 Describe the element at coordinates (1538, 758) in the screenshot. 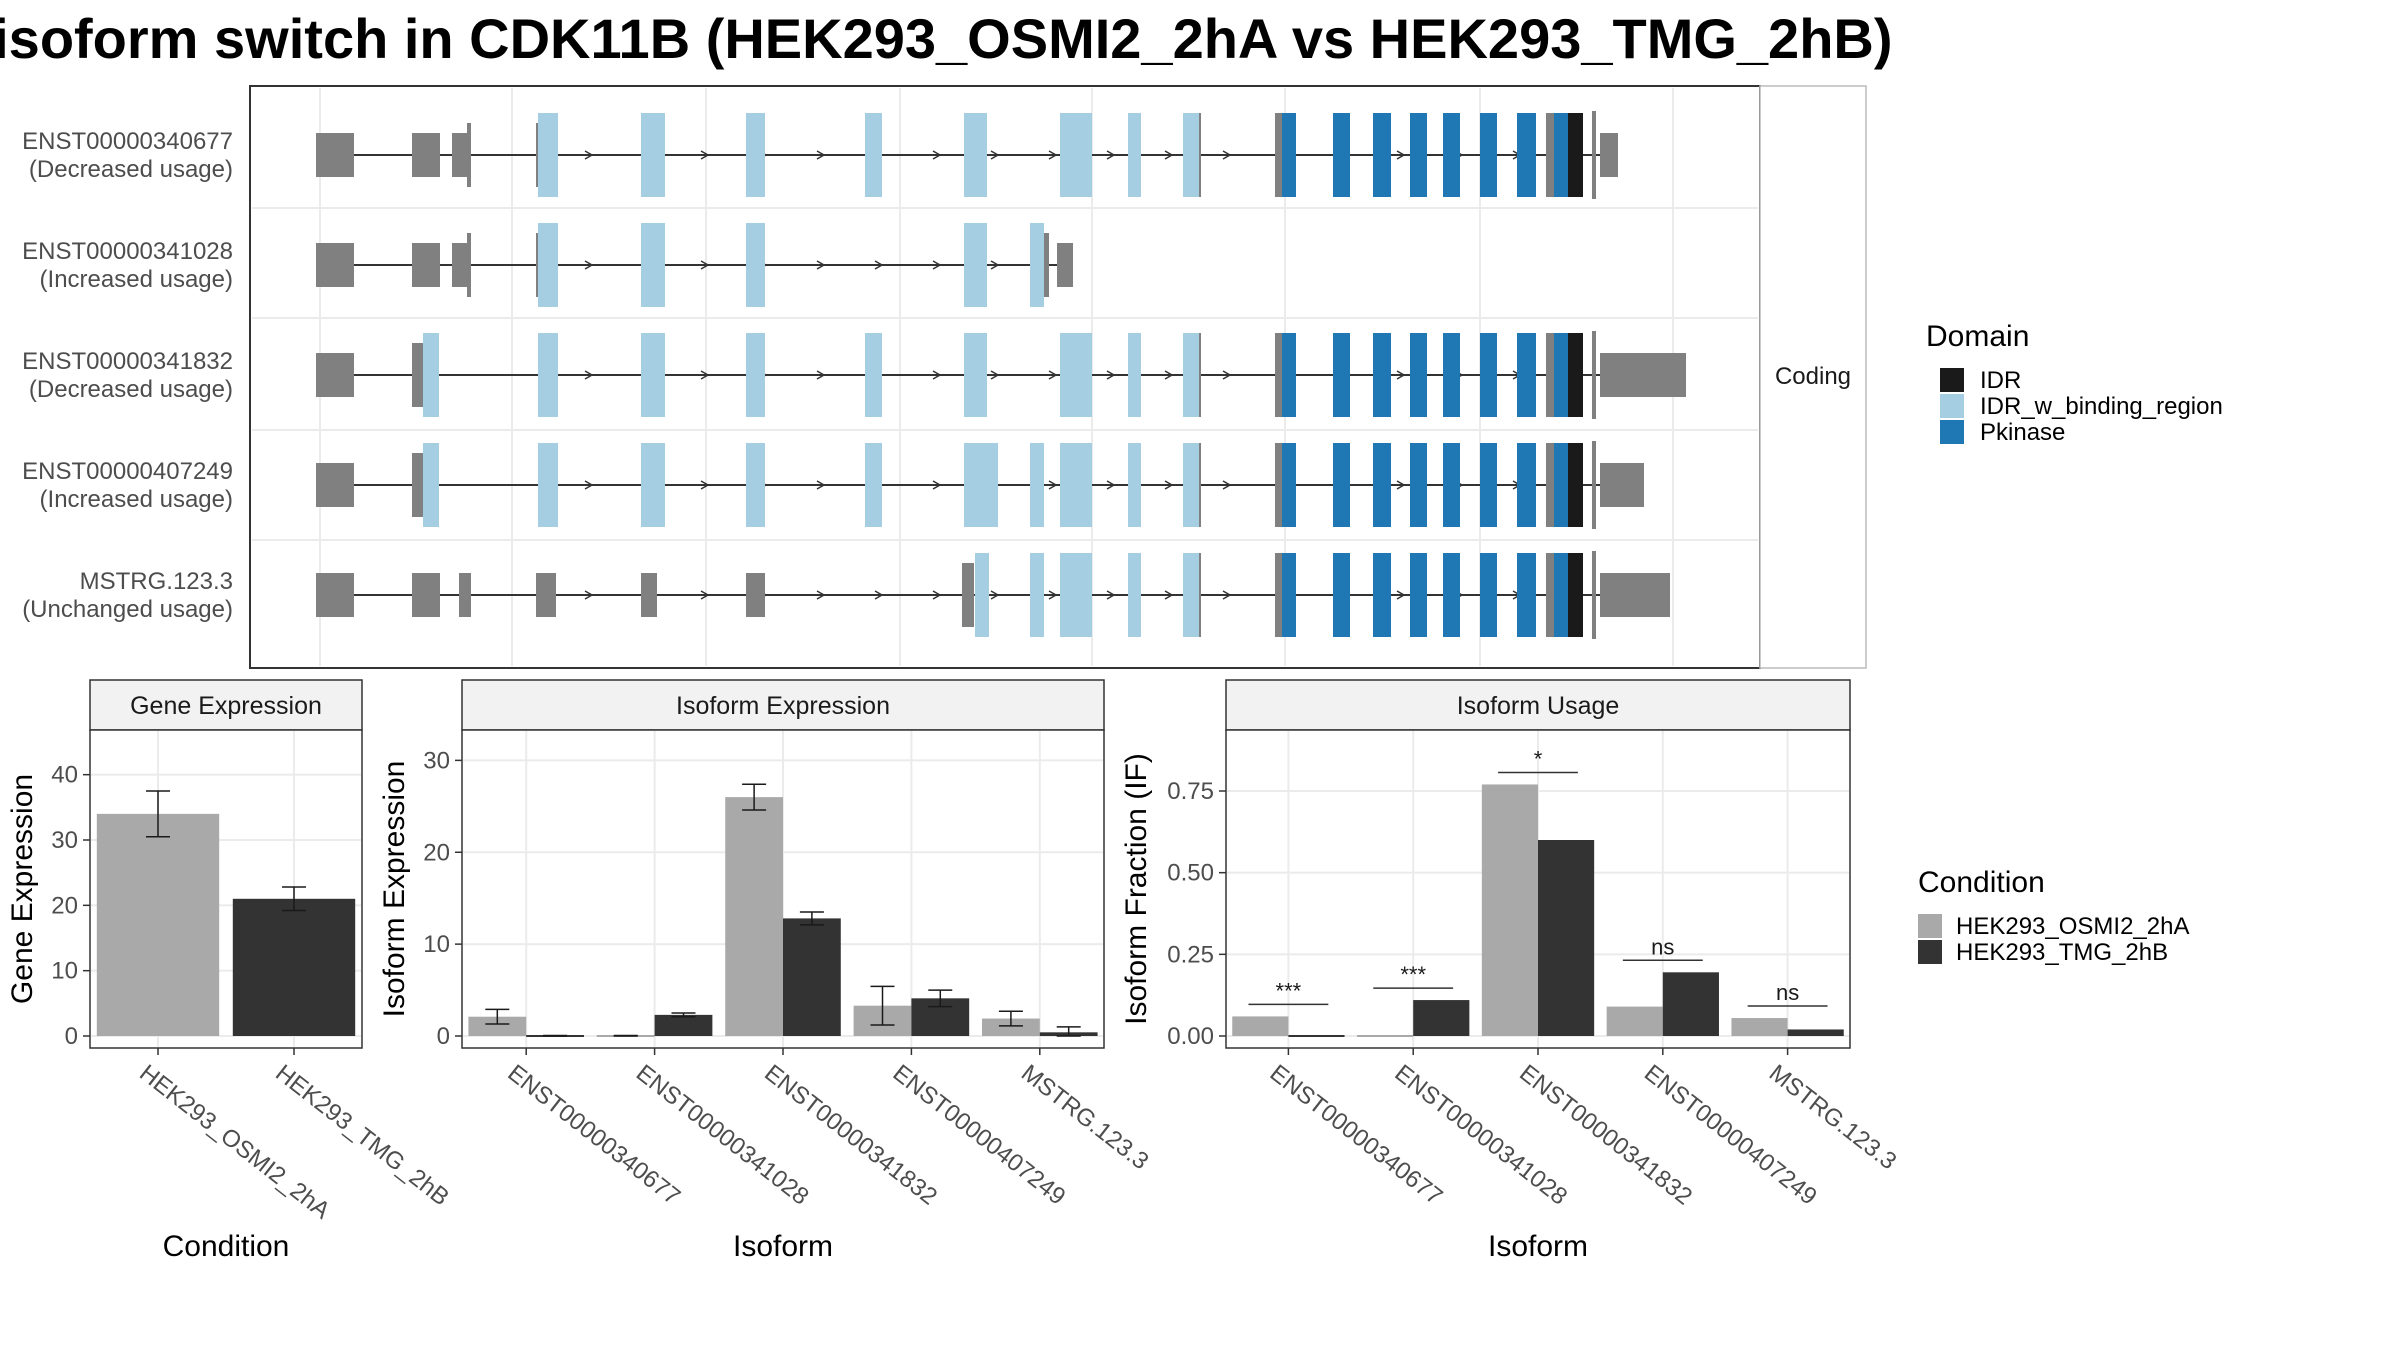

I see `significance-label: *` at that location.